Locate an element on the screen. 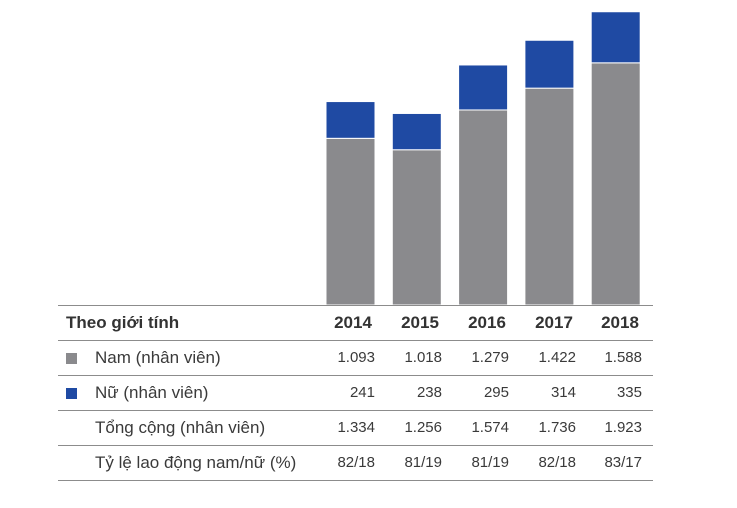  cell: 1.574 is located at coordinates (490, 427).